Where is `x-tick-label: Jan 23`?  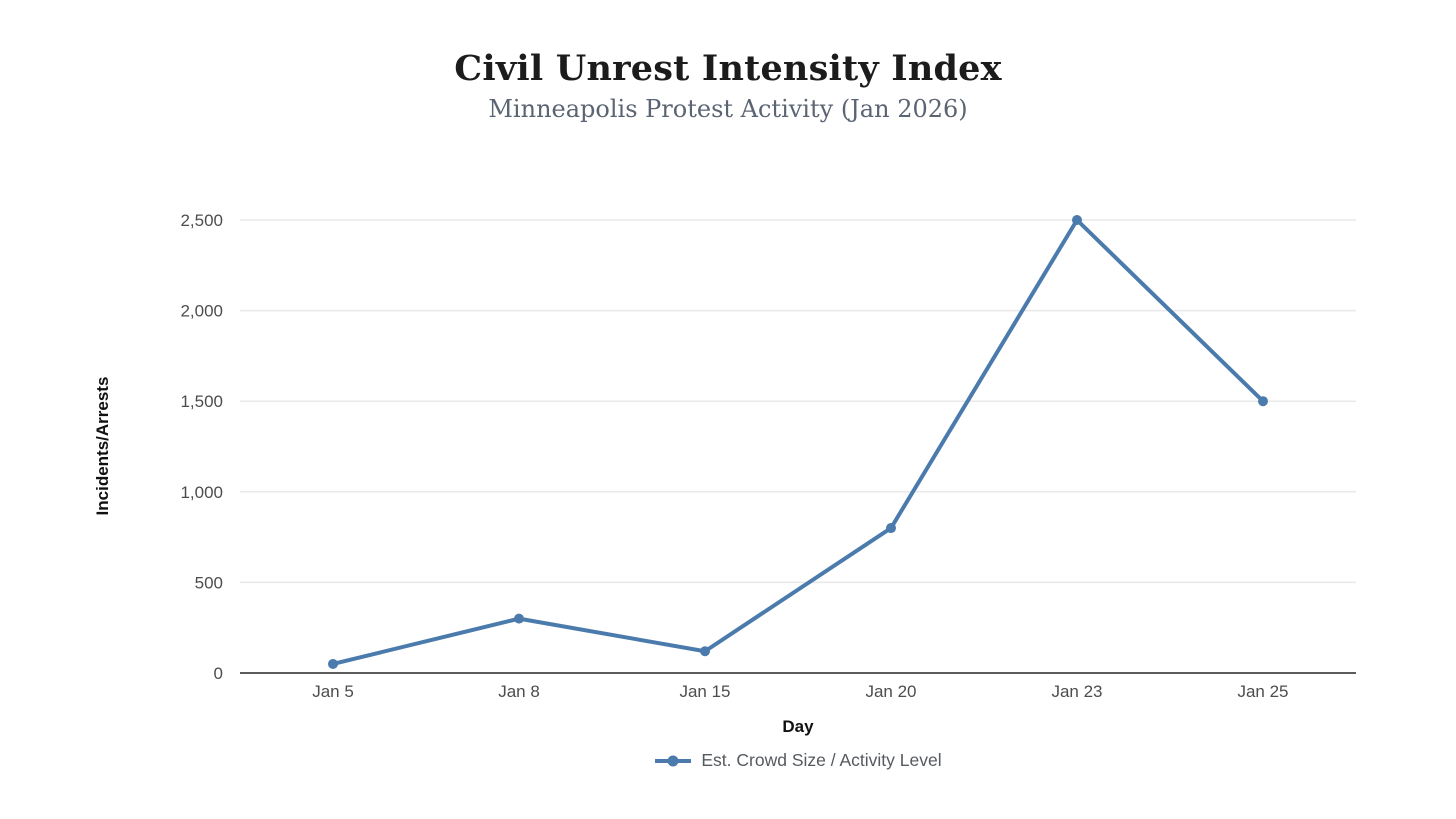 x-tick-label: Jan 23 is located at coordinates (1076, 691).